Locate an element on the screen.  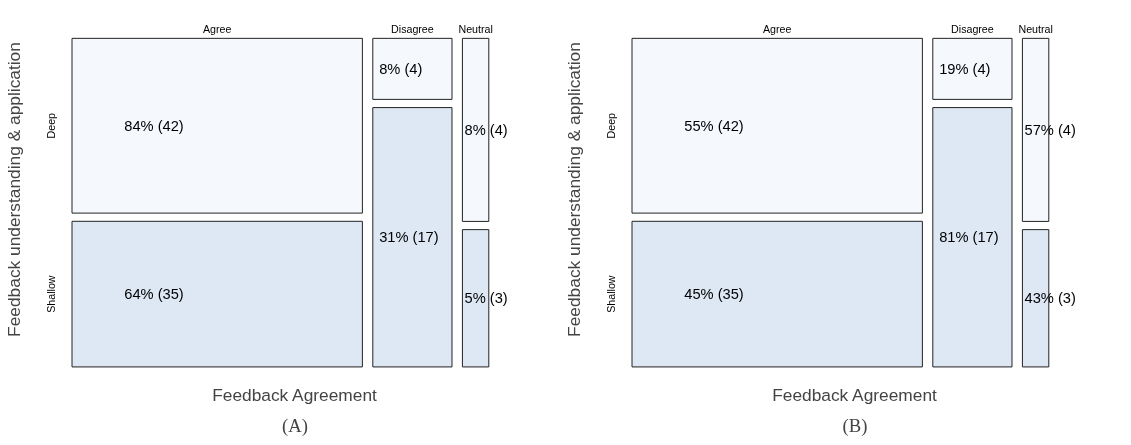
data-label: 64% (35) is located at coordinates (154, 294).